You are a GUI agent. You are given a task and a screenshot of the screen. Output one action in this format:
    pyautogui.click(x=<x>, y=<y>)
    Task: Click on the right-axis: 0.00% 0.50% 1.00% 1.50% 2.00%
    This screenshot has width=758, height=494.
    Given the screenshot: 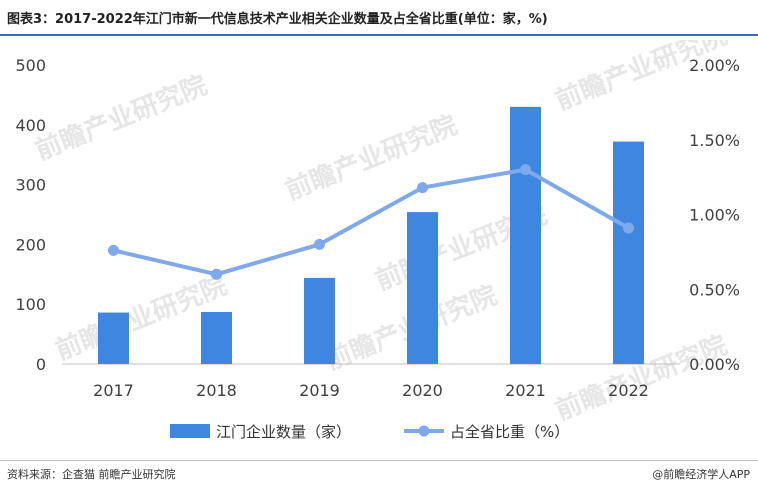 What is the action you would take?
    pyautogui.click(x=714, y=215)
    